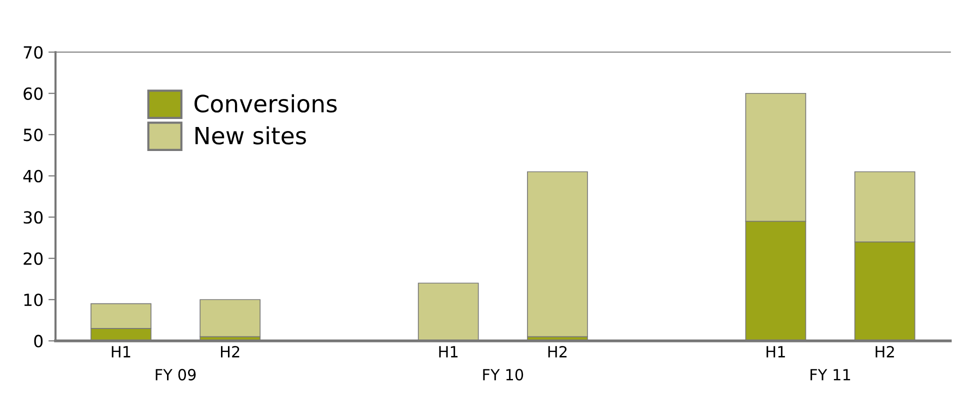 This screenshot has height=401, width=957. What do you see at coordinates (33, 93) in the screenshot?
I see `y-tick-label: 60` at bounding box center [33, 93].